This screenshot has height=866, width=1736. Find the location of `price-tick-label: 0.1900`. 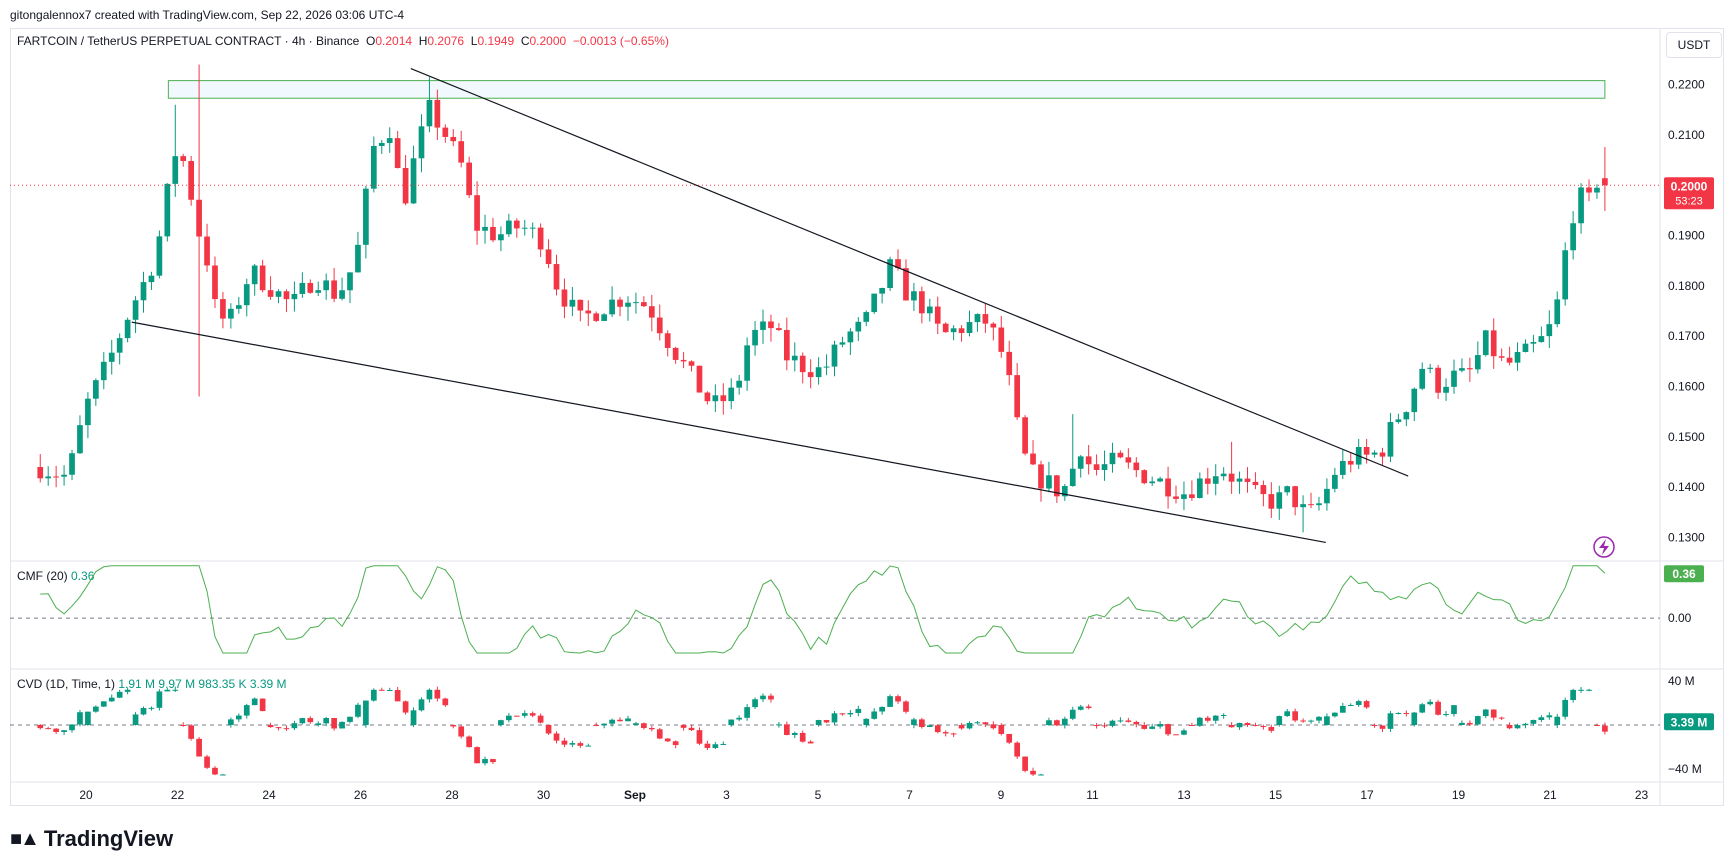

price-tick-label: 0.1900 is located at coordinates (1686, 236).